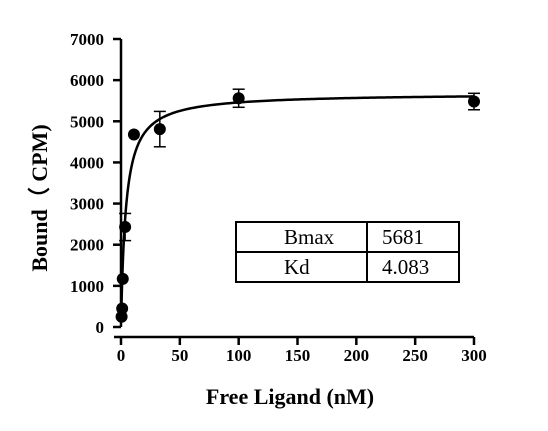  I want to click on table-value-bmax: 5681, so click(403, 237).